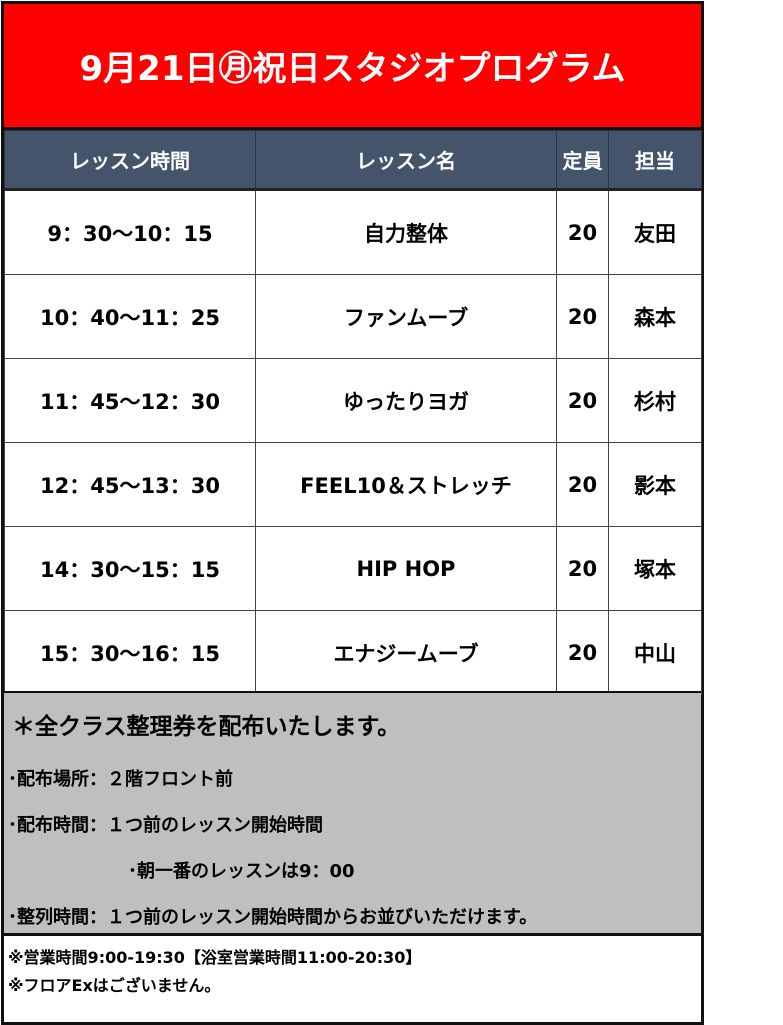 Image resolution: width=783 pixels, height=1025 pixels. I want to click on cell-time: 14：30～15：15, so click(130, 568).